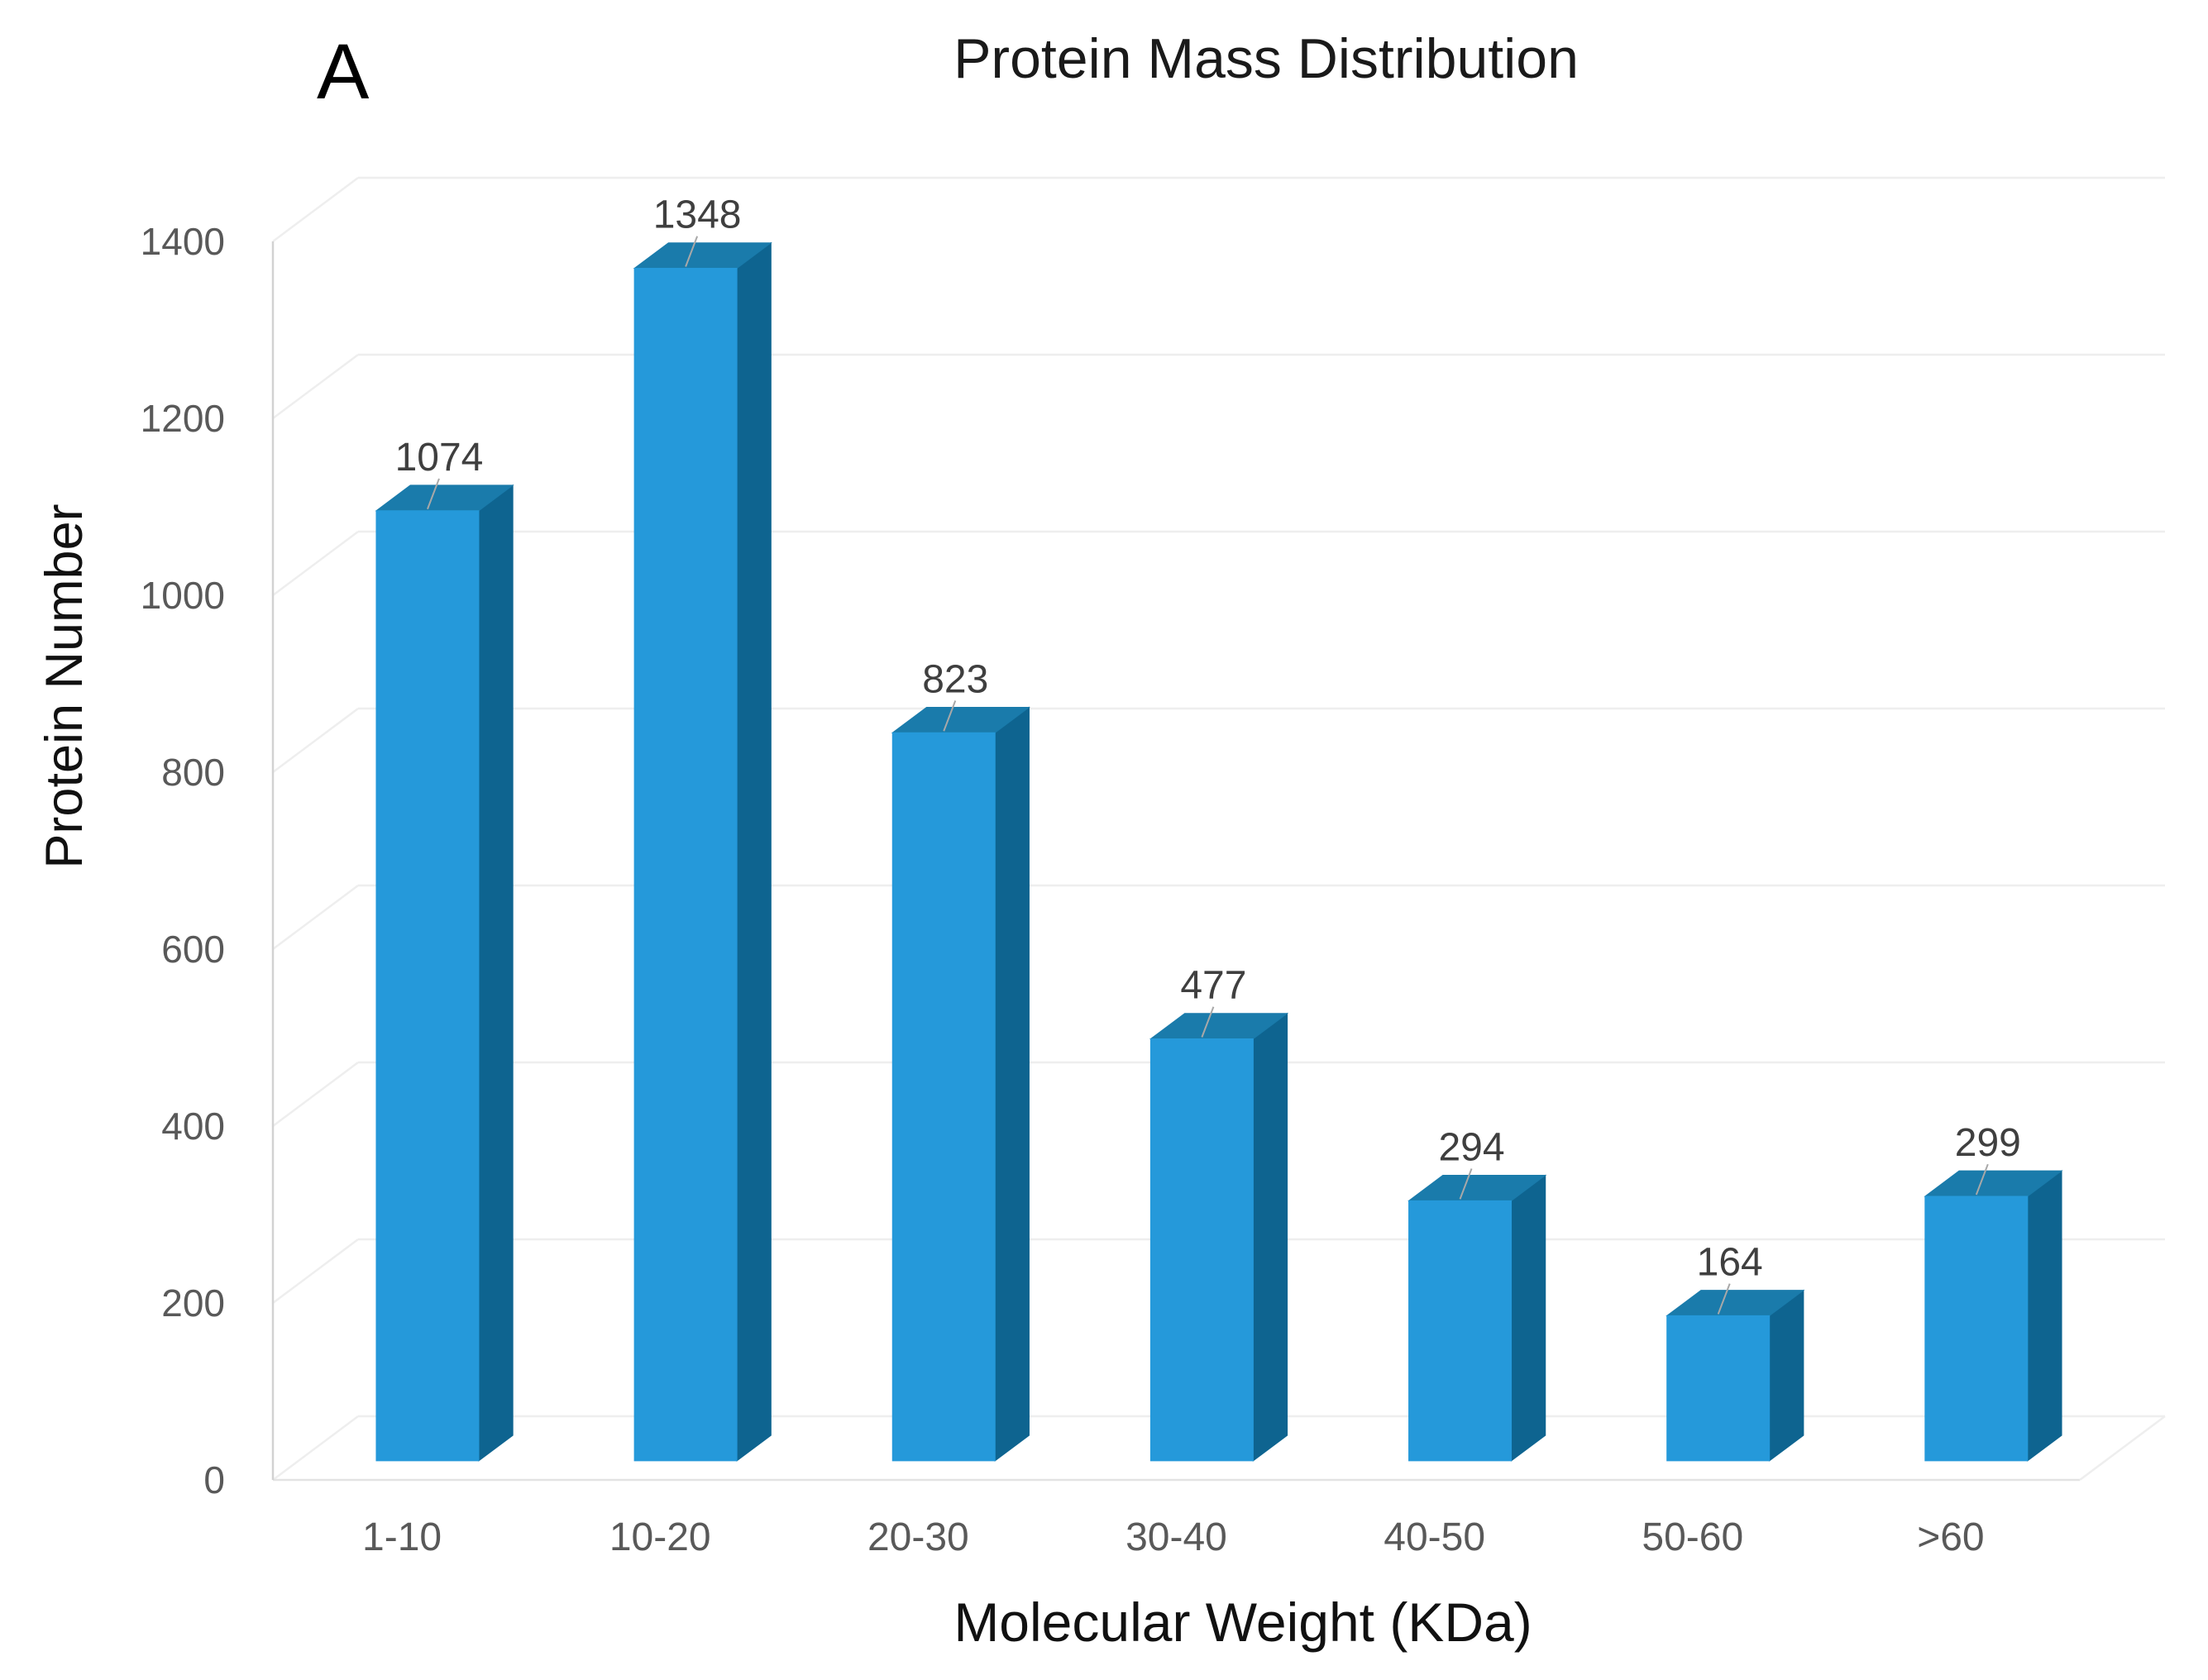  What do you see at coordinates (214, 1479) in the screenshot?
I see `y-tick-label: 0` at bounding box center [214, 1479].